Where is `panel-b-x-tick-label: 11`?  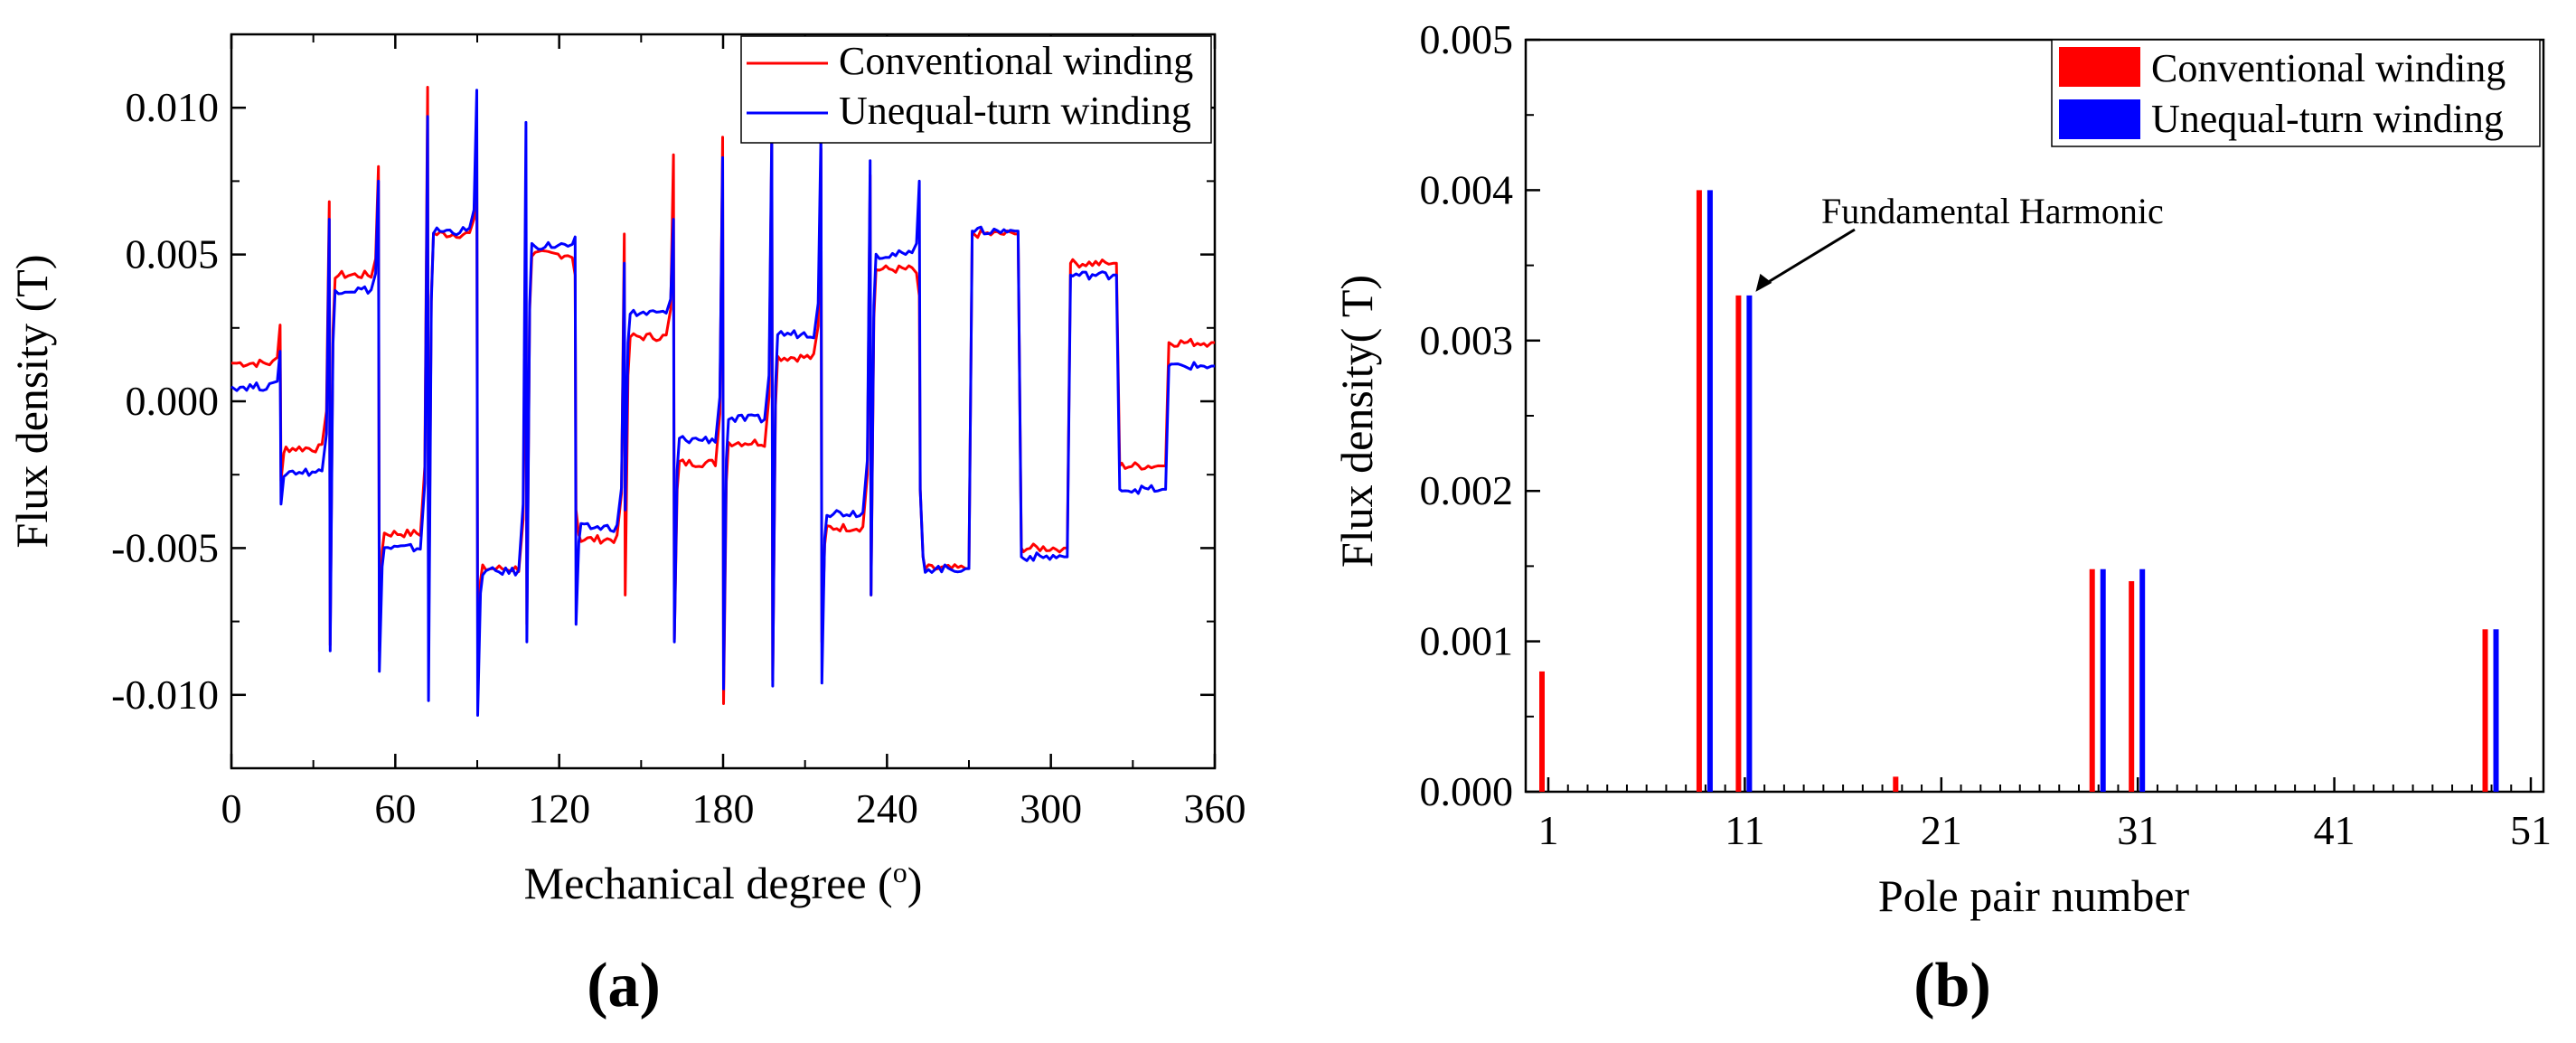
panel-b-x-tick-label: 11 is located at coordinates (1744, 830).